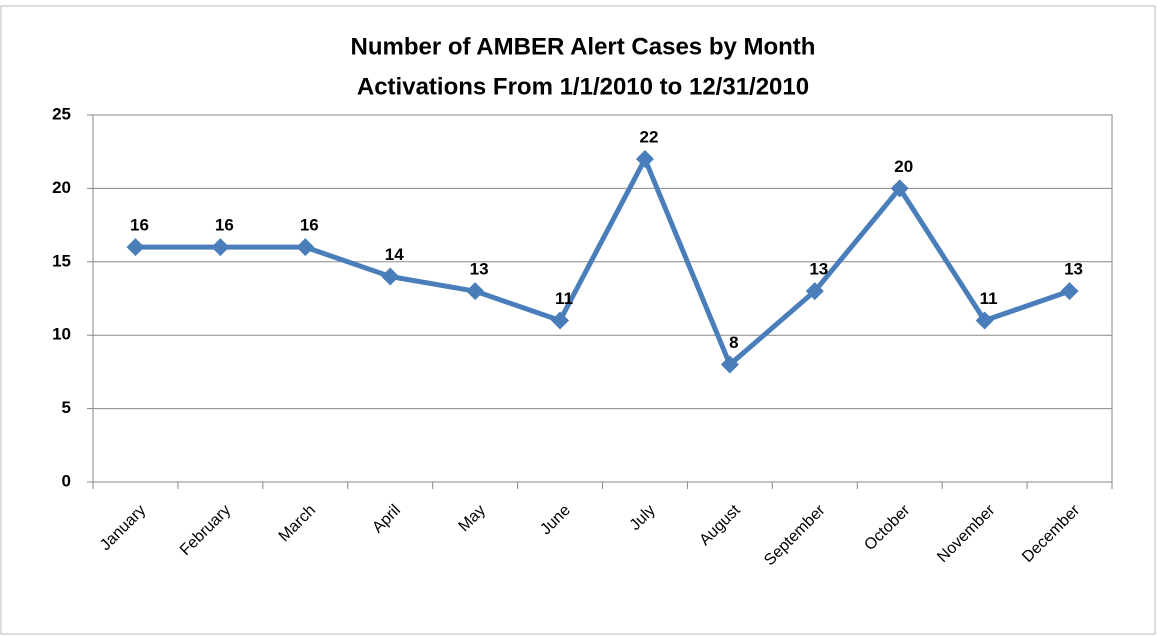  I want to click on y-tick-label: 5, so click(66, 407).